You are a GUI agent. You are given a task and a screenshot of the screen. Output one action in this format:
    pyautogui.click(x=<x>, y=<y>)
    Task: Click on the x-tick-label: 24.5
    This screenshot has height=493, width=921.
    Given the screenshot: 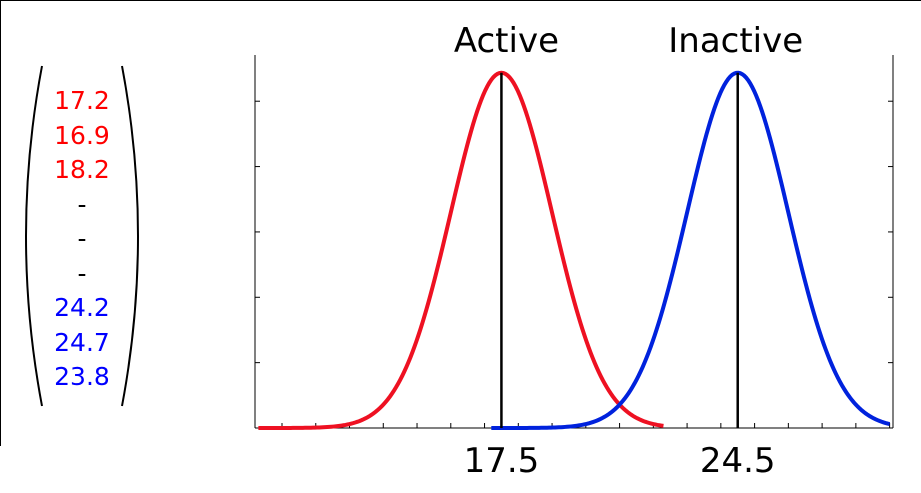 What is the action you would take?
    pyautogui.click(x=738, y=461)
    